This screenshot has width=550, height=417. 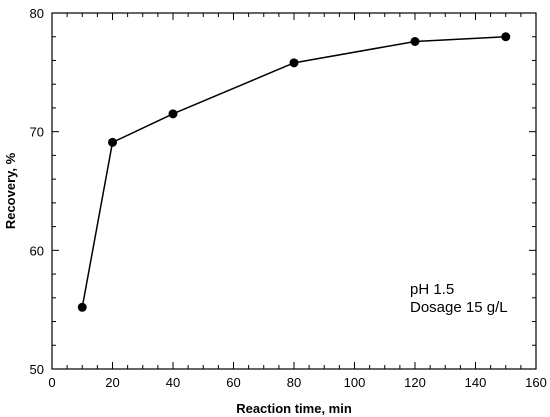 What do you see at coordinates (37, 369) in the screenshot?
I see `y-tick-label: 50` at bounding box center [37, 369].